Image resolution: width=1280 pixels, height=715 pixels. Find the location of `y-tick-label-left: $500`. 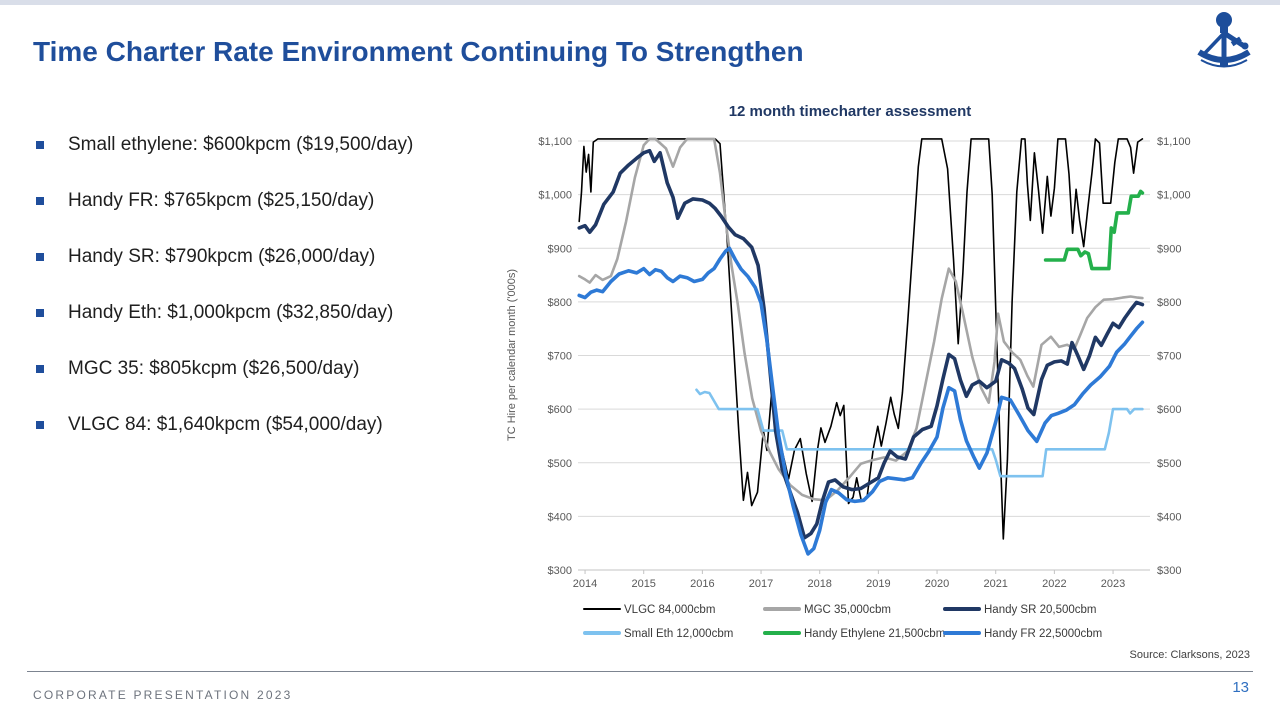

y-tick-label-left: $500 is located at coordinates (560, 464).